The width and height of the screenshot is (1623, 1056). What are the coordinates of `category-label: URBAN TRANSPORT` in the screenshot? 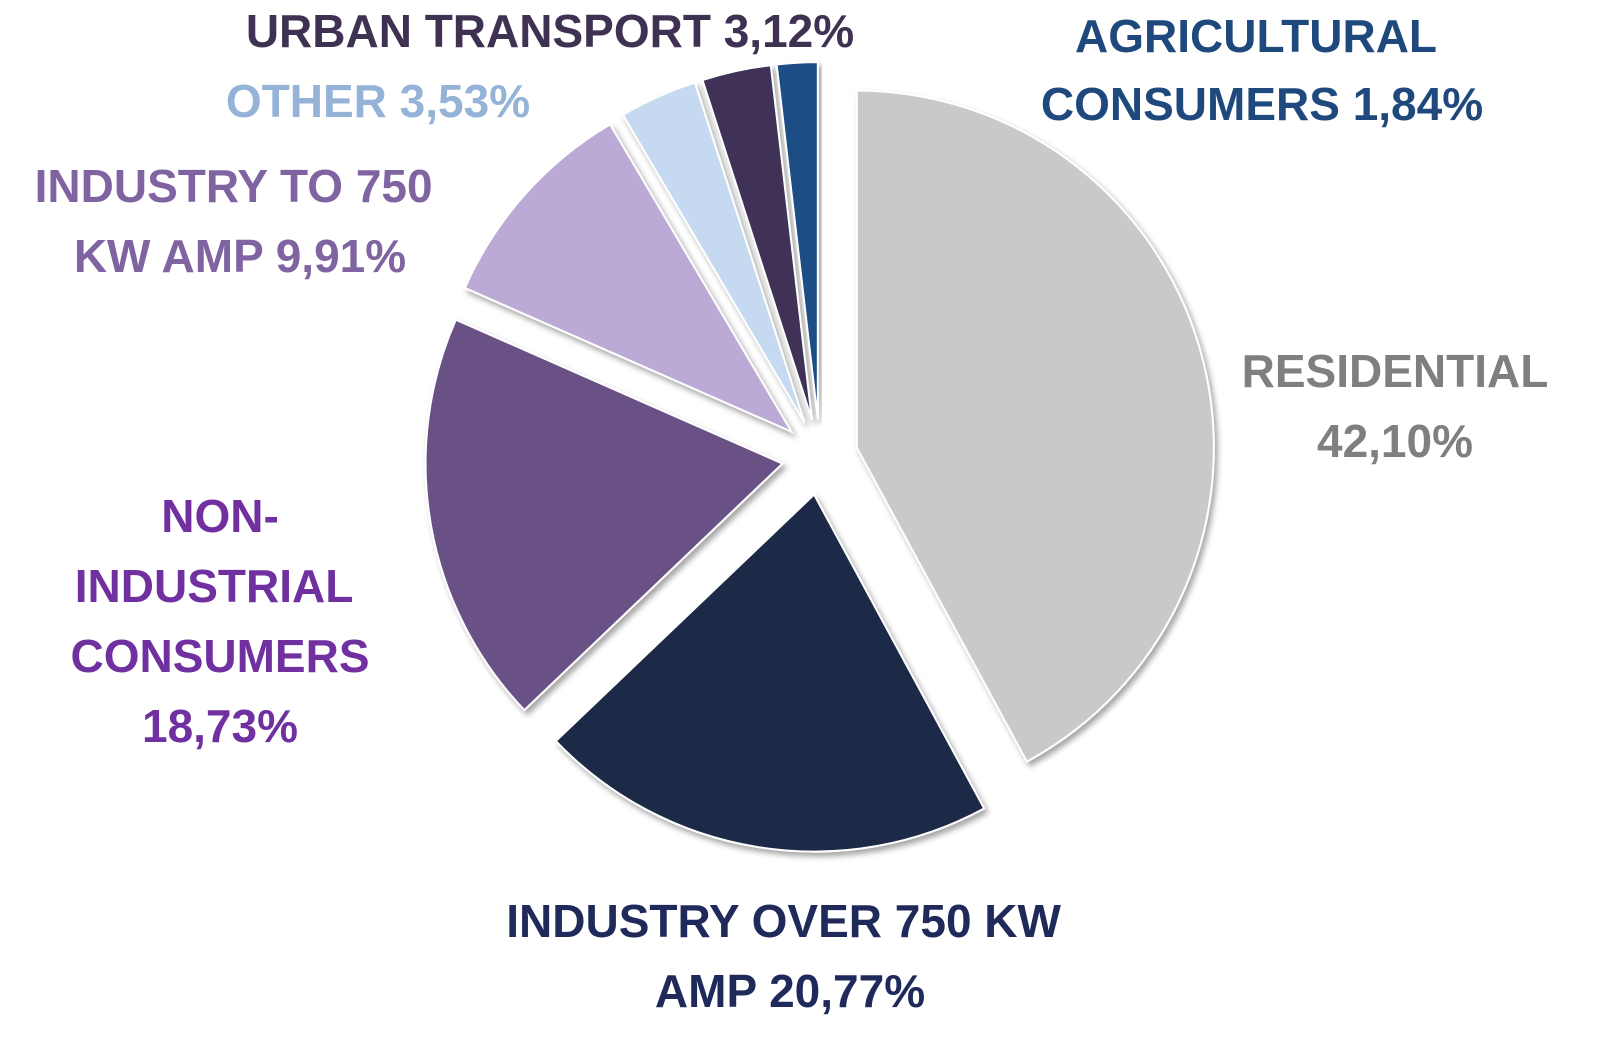 It's located at (478, 31).